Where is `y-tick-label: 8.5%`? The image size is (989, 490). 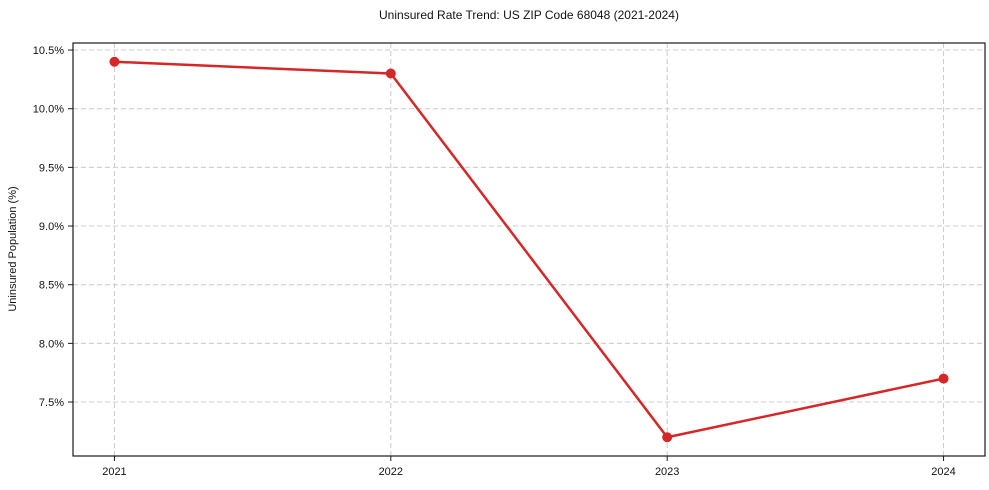 y-tick-label: 8.5% is located at coordinates (51, 286).